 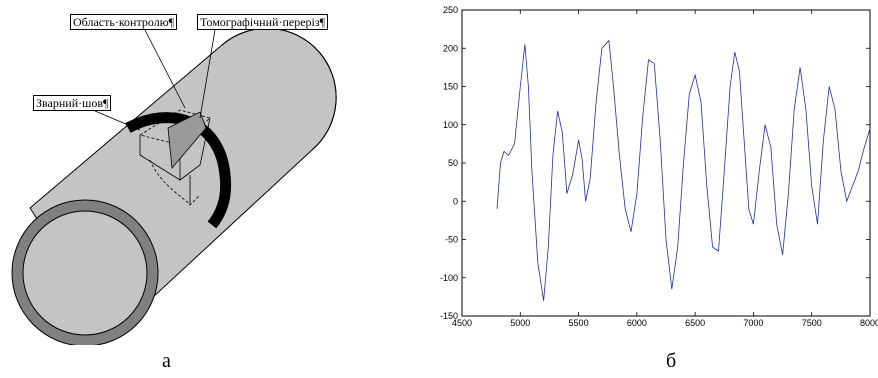 What do you see at coordinates (263, 22) in the screenshot?
I see `callout-tomographic-section: Томографічний·переріз¶` at bounding box center [263, 22].